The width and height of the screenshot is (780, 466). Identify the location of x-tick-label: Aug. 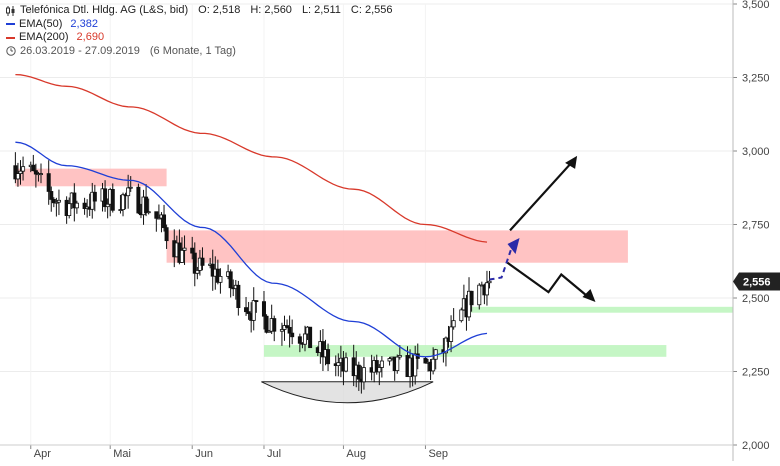
(356, 454).